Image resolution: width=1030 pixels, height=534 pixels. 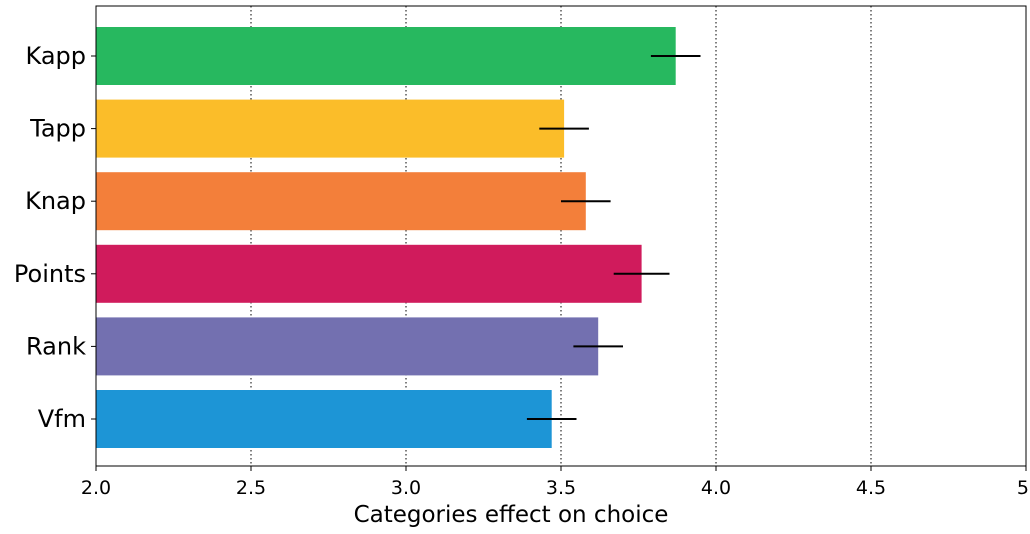 What do you see at coordinates (716, 488) in the screenshot?
I see `x-tick-label: 4.0` at bounding box center [716, 488].